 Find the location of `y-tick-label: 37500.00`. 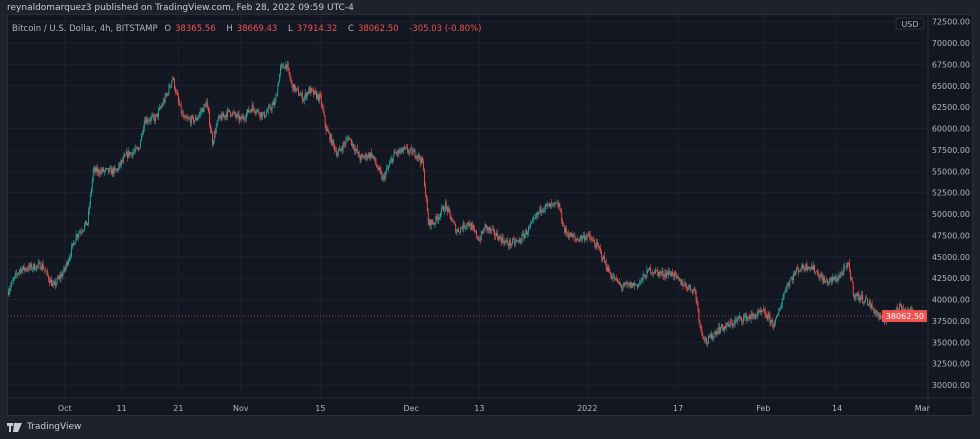

y-tick-label: 37500.00 is located at coordinates (951, 321).